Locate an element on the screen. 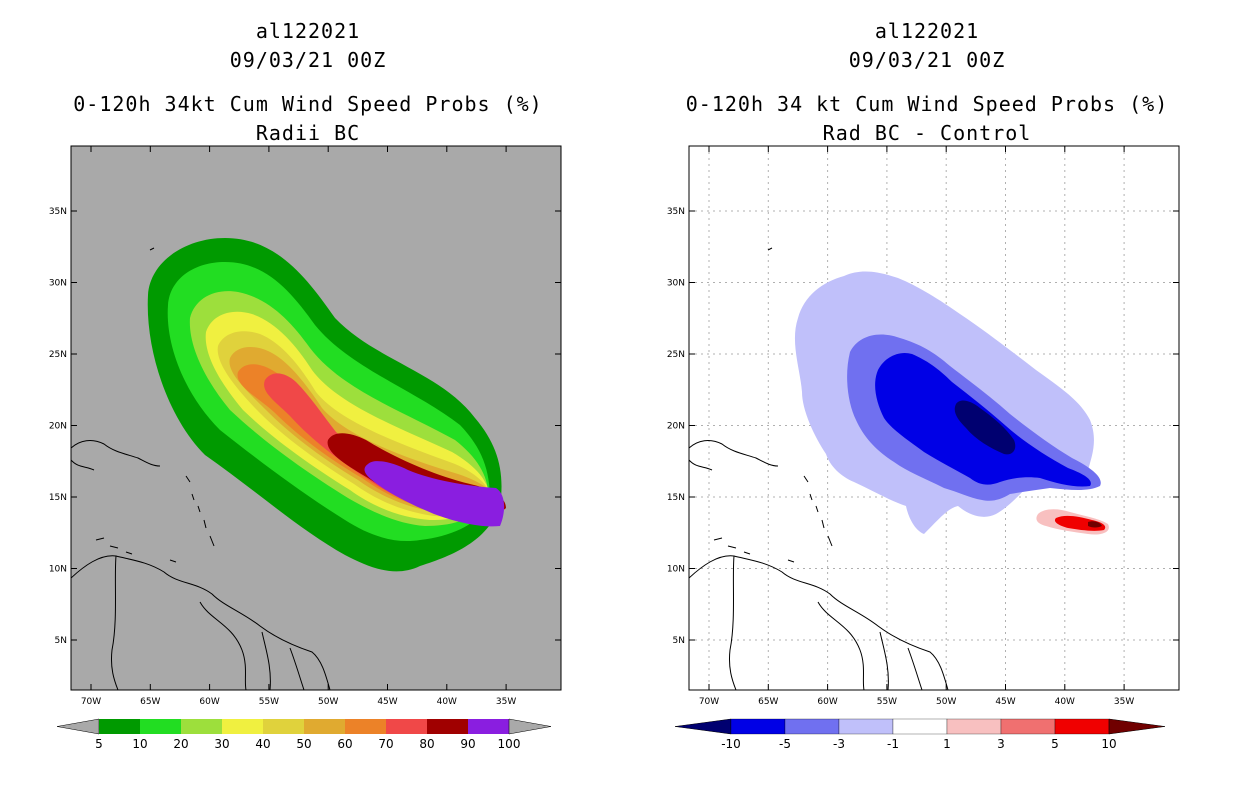 The width and height of the screenshot is (1236, 800). colorbar-label: 40 is located at coordinates (262, 744).